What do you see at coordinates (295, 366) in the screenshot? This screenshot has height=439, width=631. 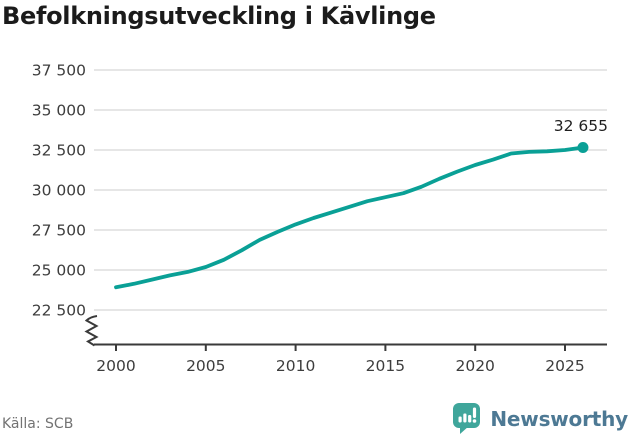 I see `x-tick-label: 2010` at bounding box center [295, 366].